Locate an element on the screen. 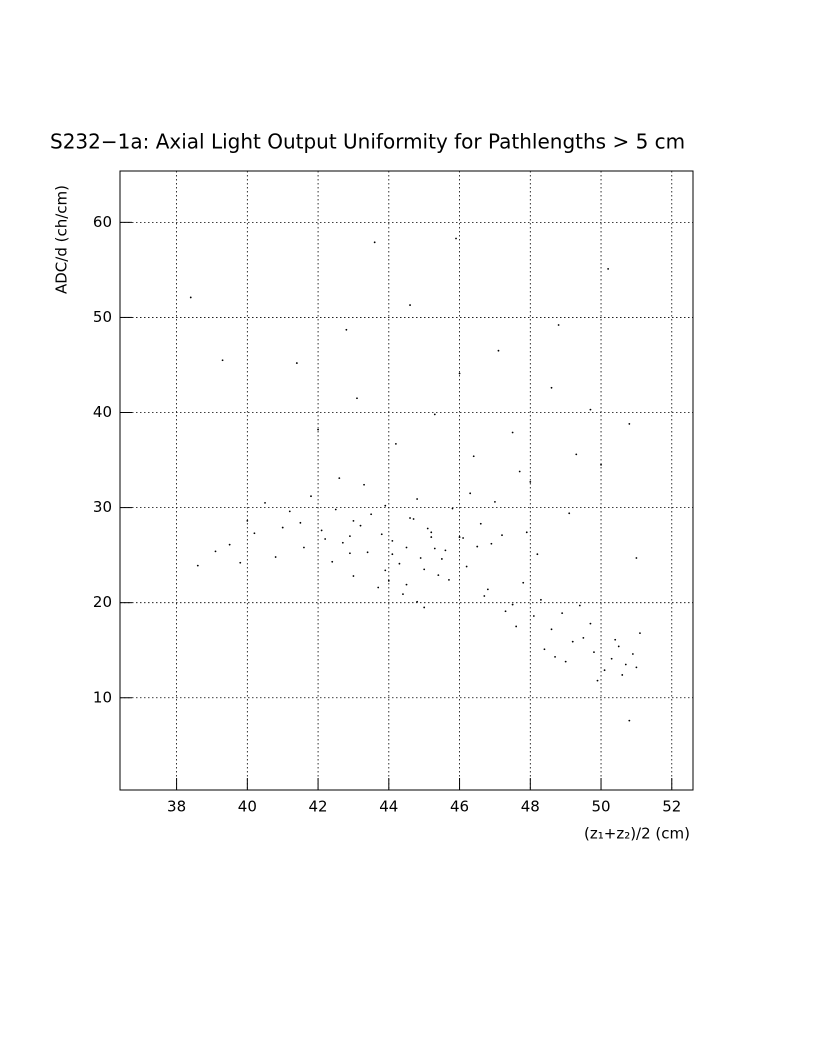 The width and height of the screenshot is (816, 1056). x-tick-label: 52 is located at coordinates (671, 807).